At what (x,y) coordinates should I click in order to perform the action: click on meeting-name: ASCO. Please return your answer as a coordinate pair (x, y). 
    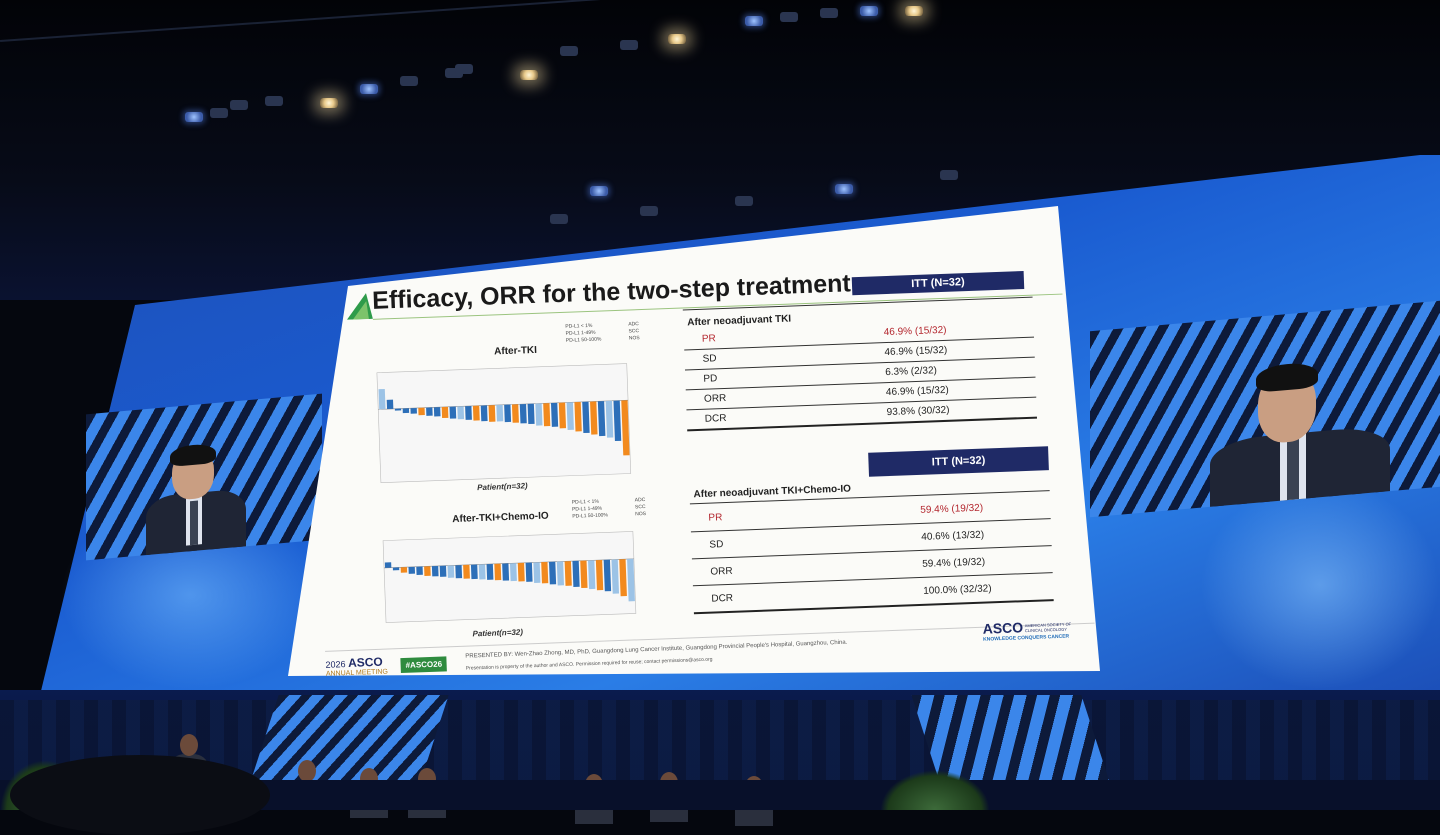
    Looking at the image, I should click on (365, 662).